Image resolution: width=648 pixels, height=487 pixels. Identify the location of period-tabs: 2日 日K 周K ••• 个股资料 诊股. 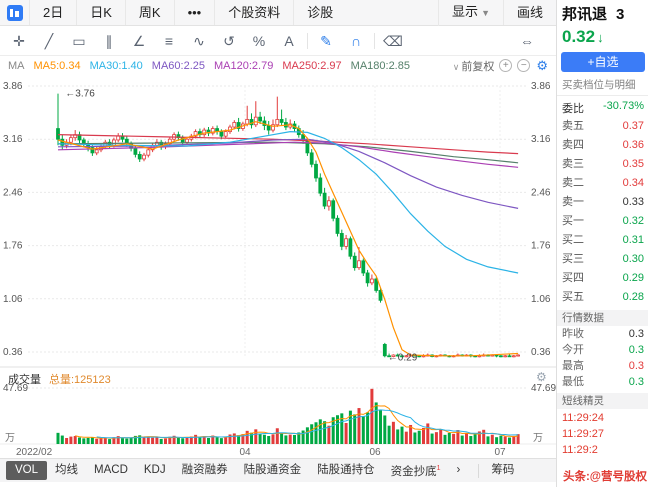
(187, 12).